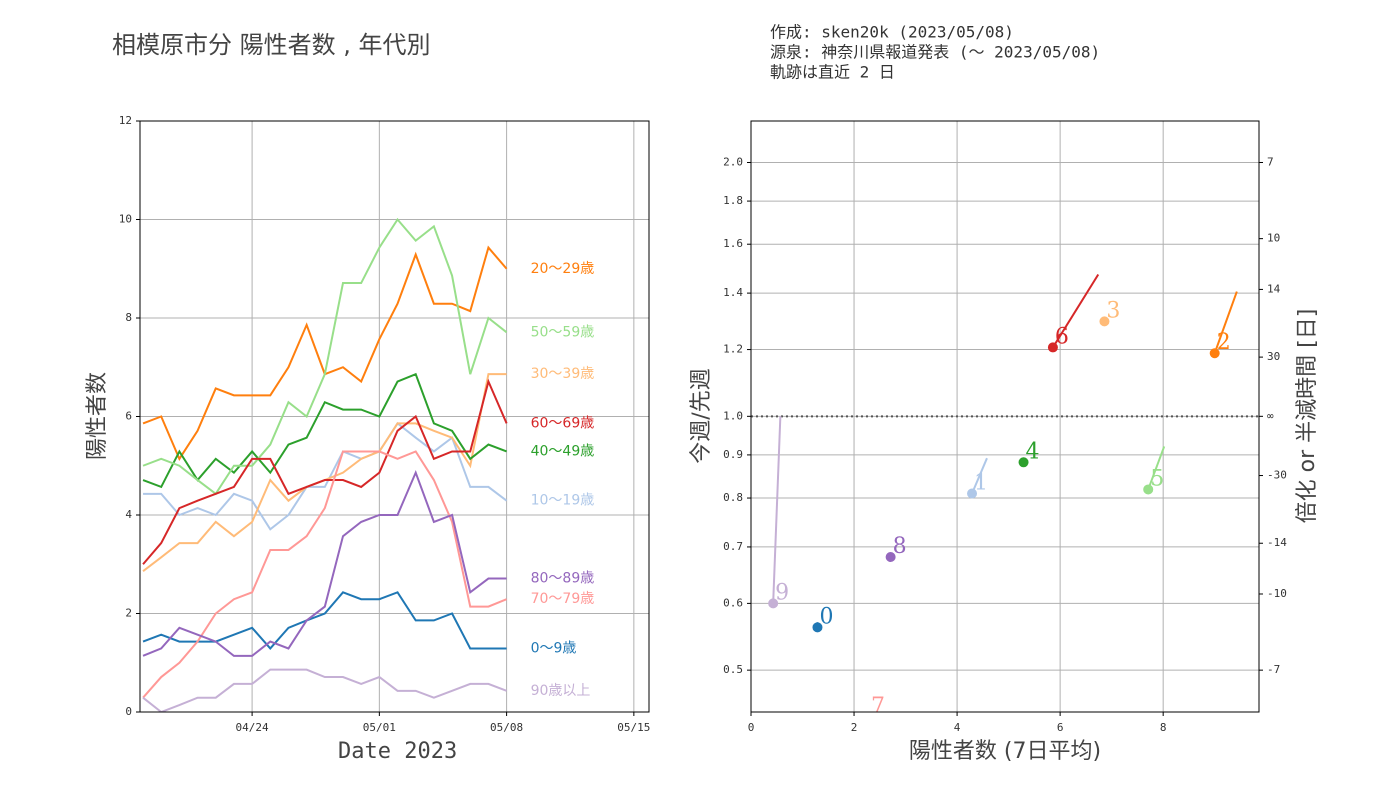 The width and height of the screenshot is (1400, 800). What do you see at coordinates (563, 374) in the screenshot?
I see `series-label: 30～39歳` at bounding box center [563, 374].